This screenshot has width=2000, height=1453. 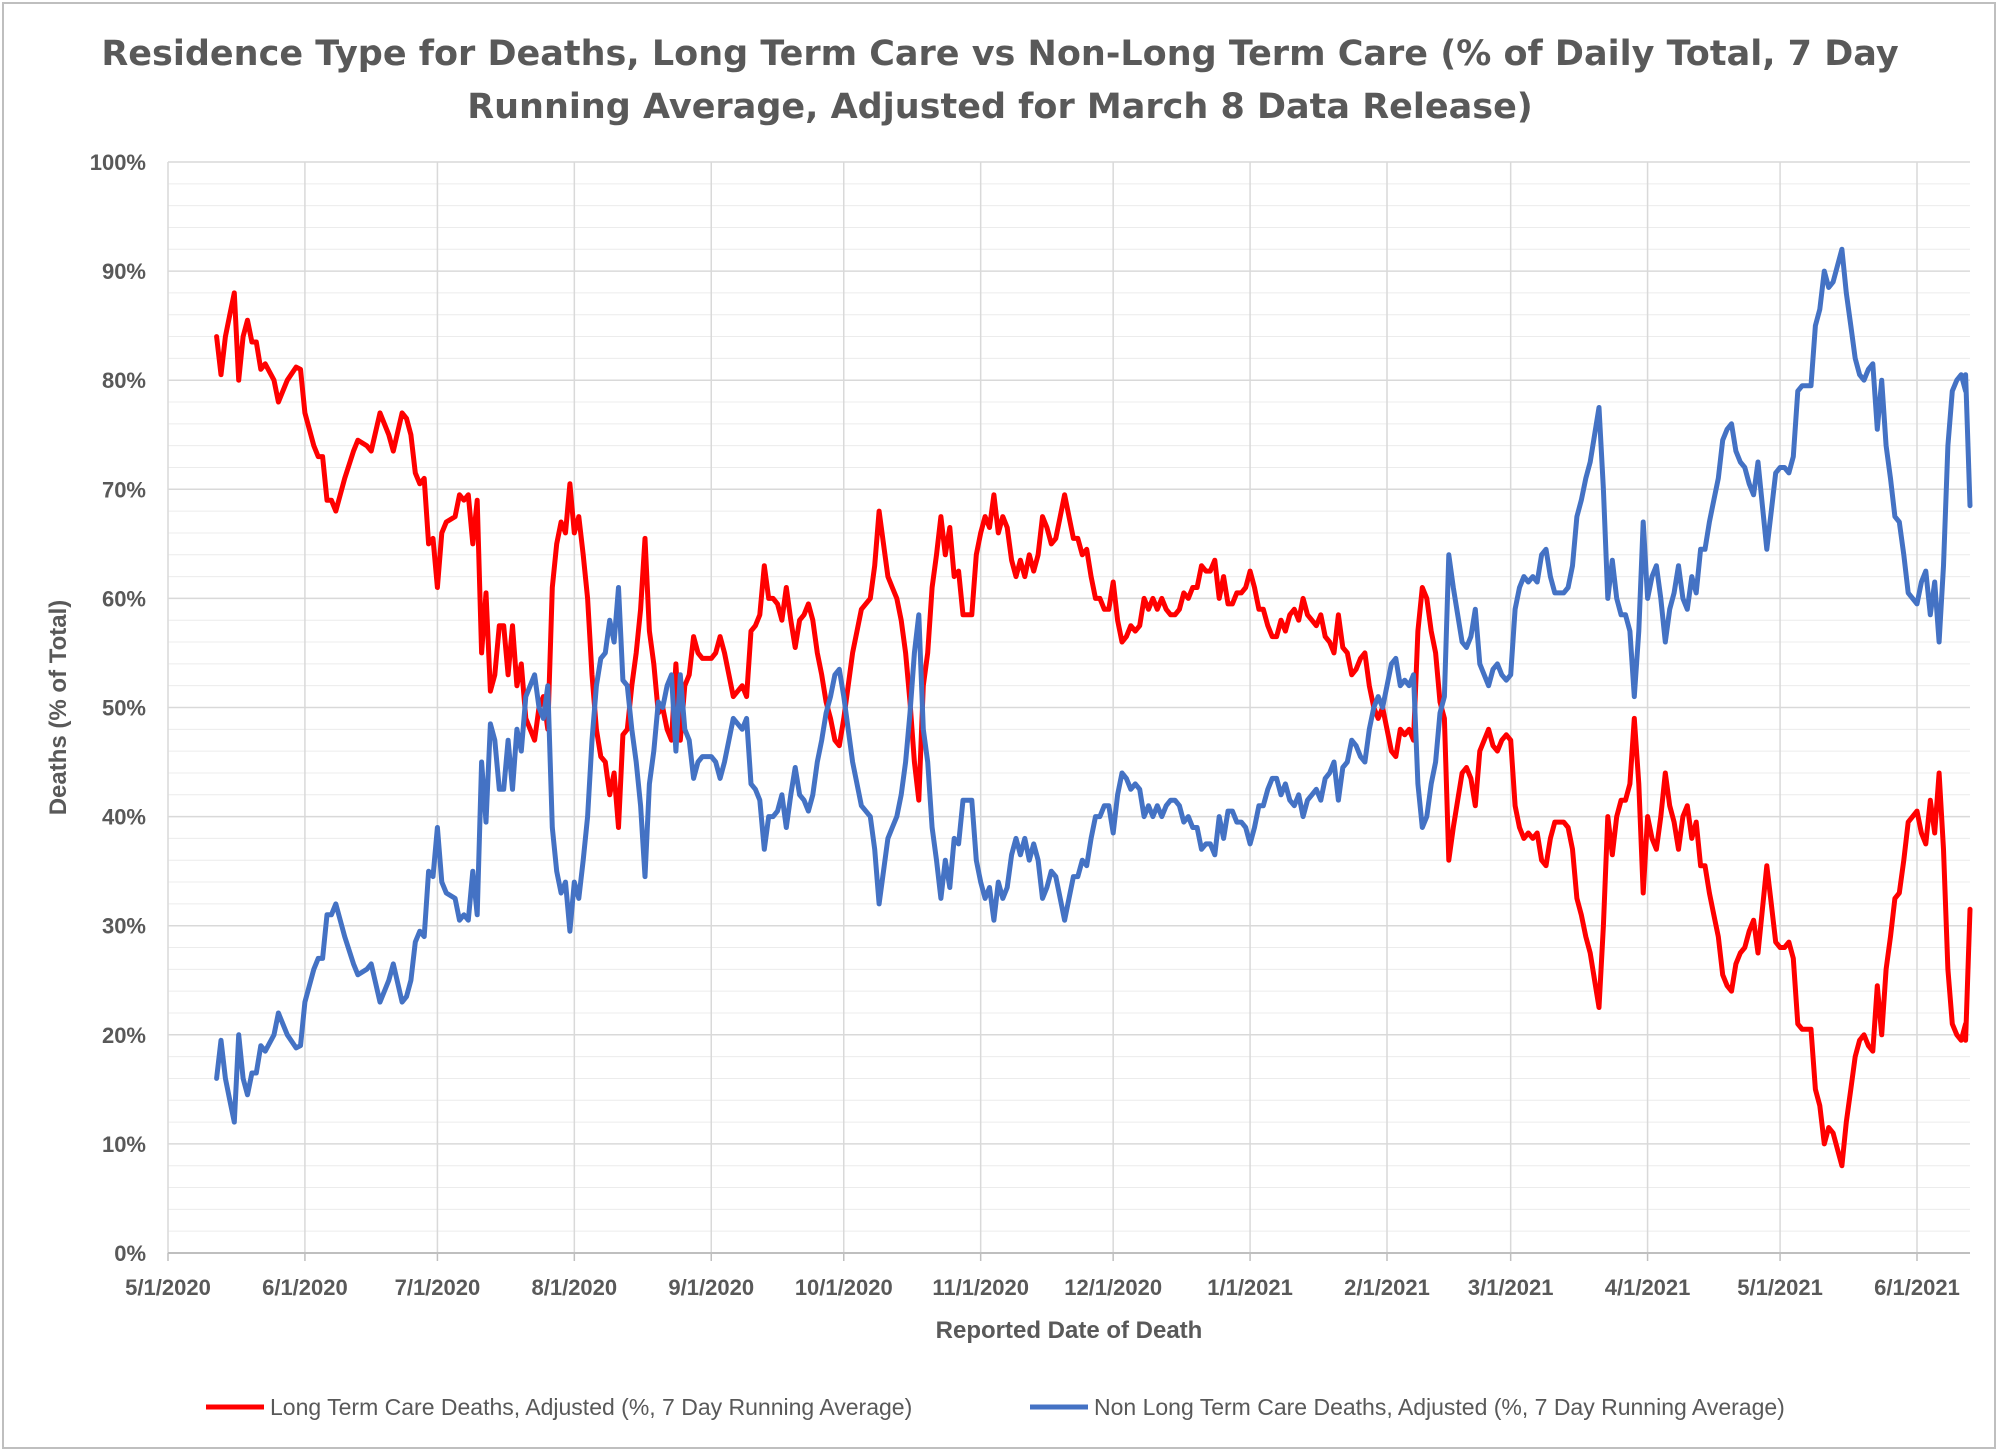 I want to click on x-tick-label: 2/1/2021, so click(x=1387, y=1287).